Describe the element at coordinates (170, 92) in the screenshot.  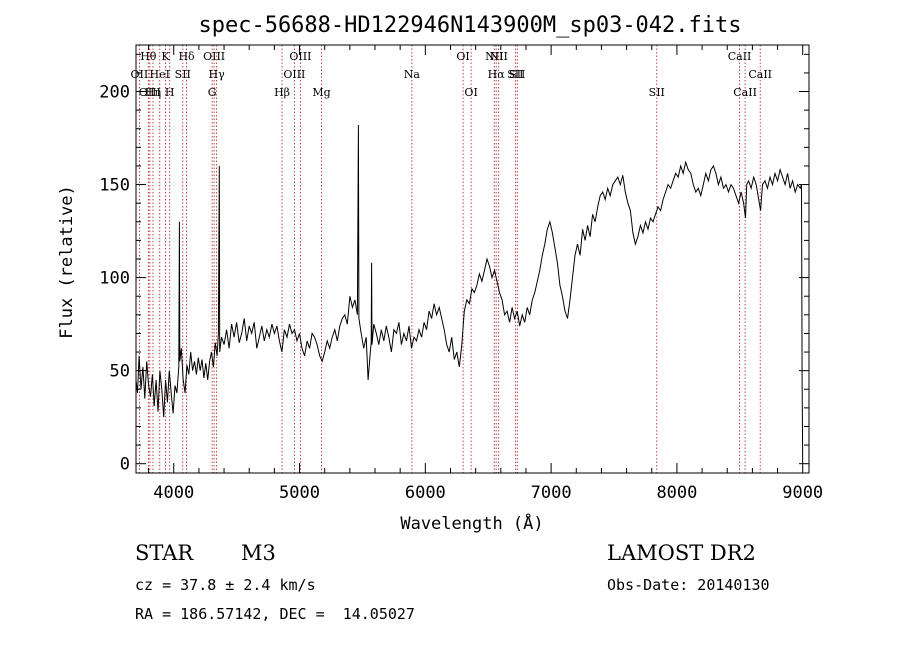
I see `spectral-line-label: H` at that location.